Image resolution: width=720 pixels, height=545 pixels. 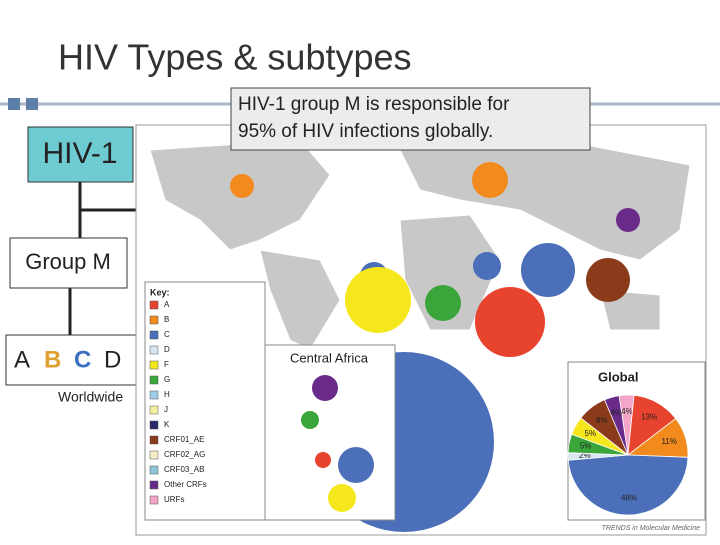 What do you see at coordinates (618, 376) in the screenshot?
I see `global-title: Global` at bounding box center [618, 376].